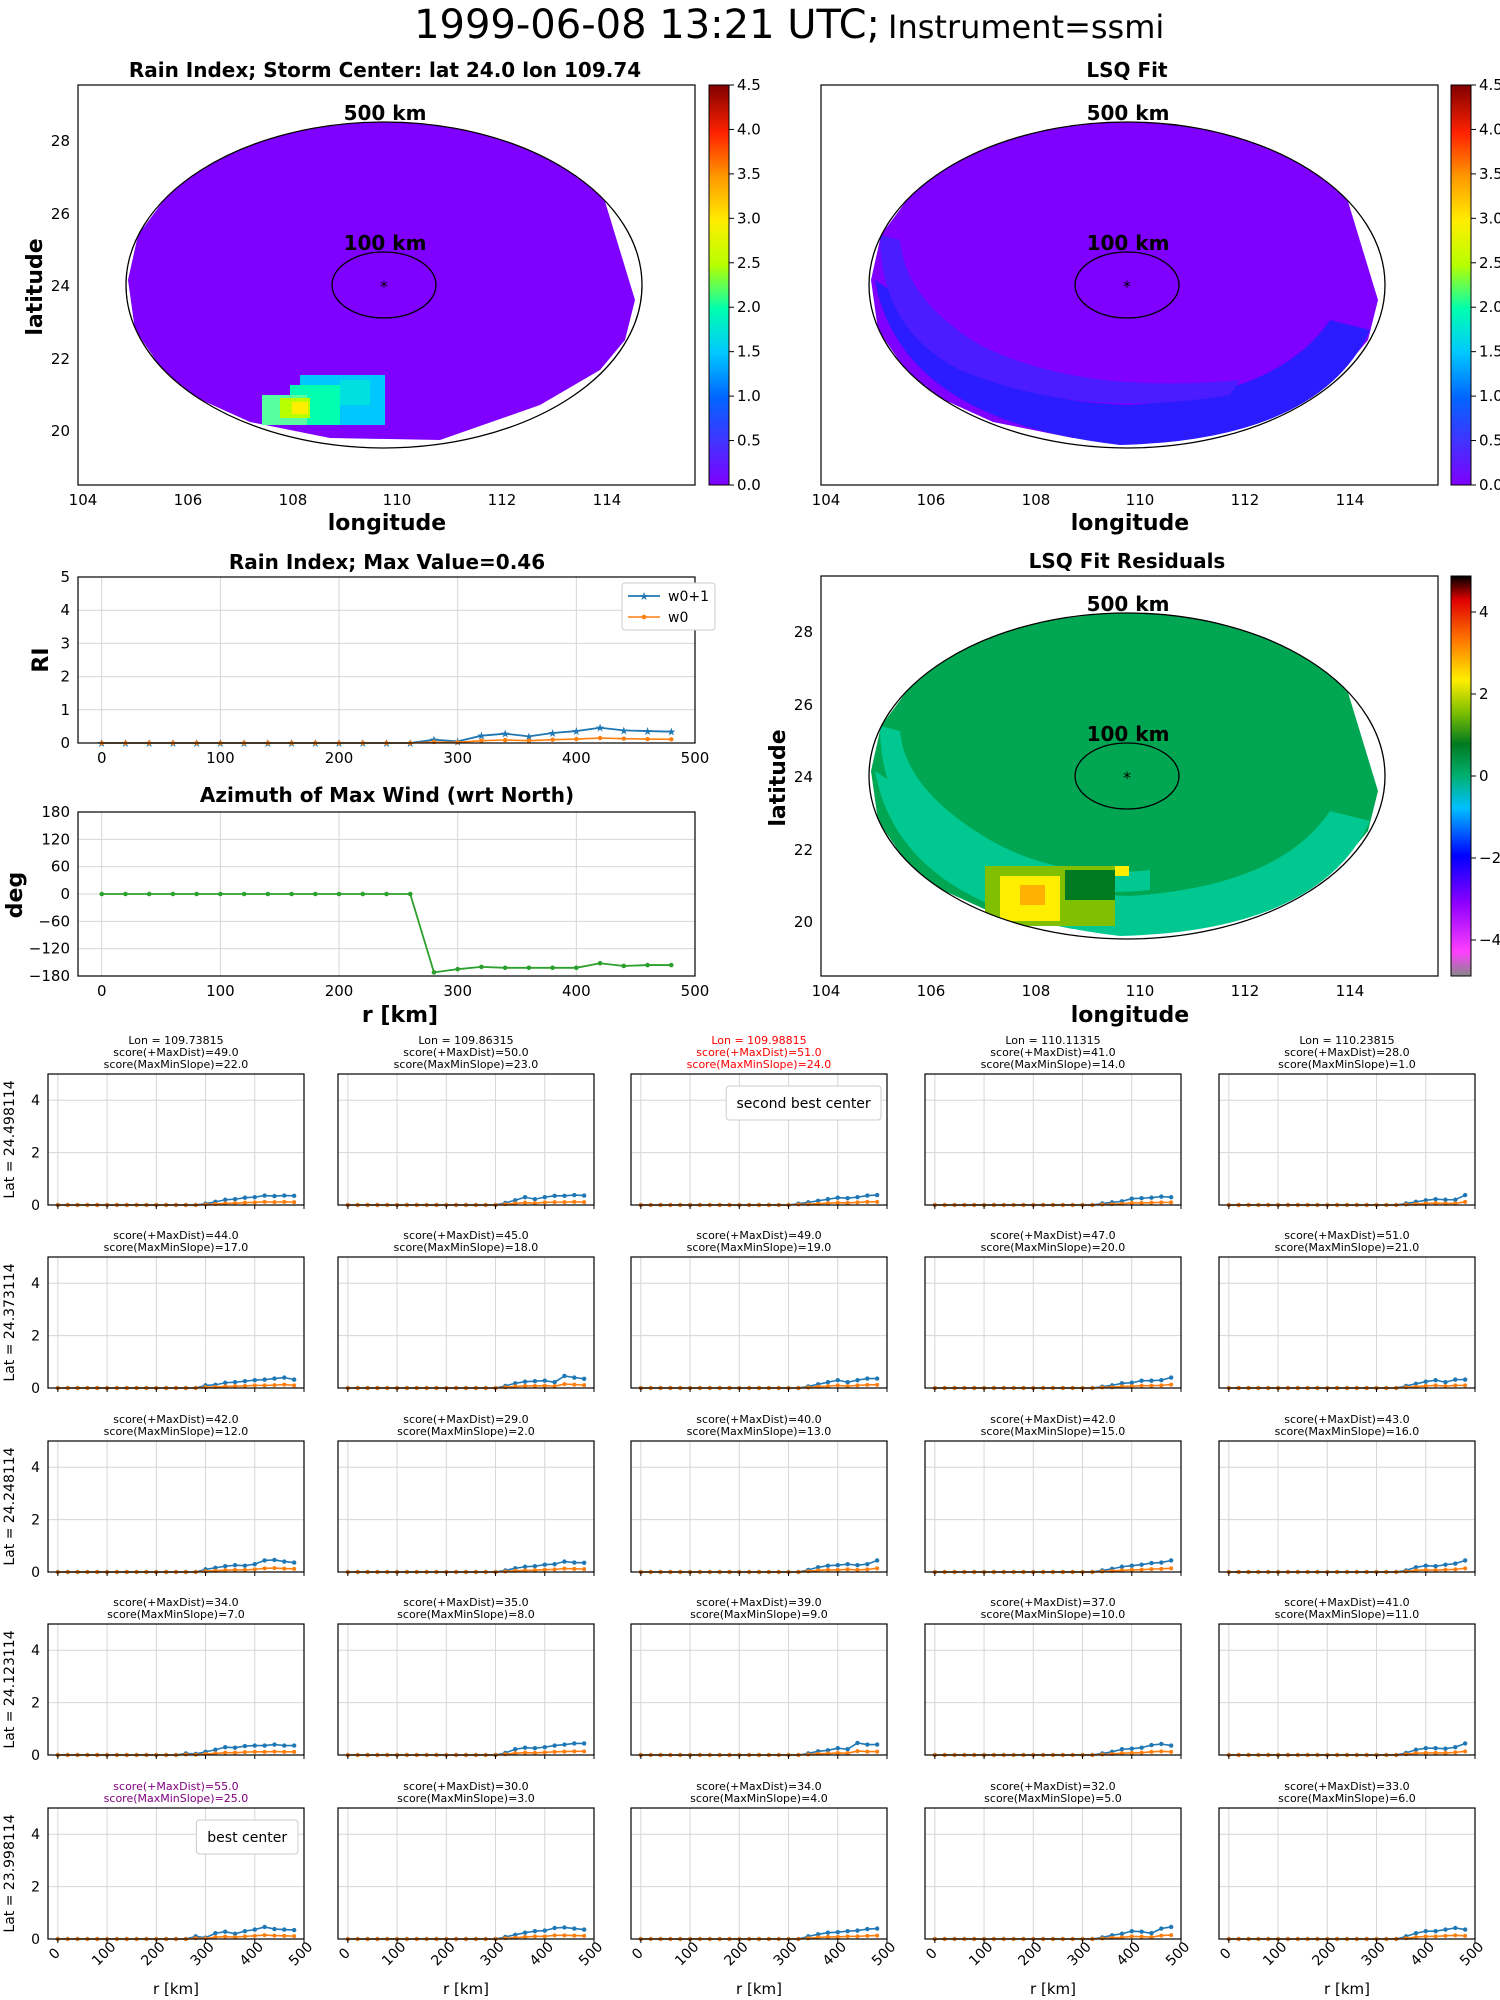 The height and width of the screenshot is (2000, 1500). What do you see at coordinates (65, 894) in the screenshot?
I see `ytick: 0` at bounding box center [65, 894].